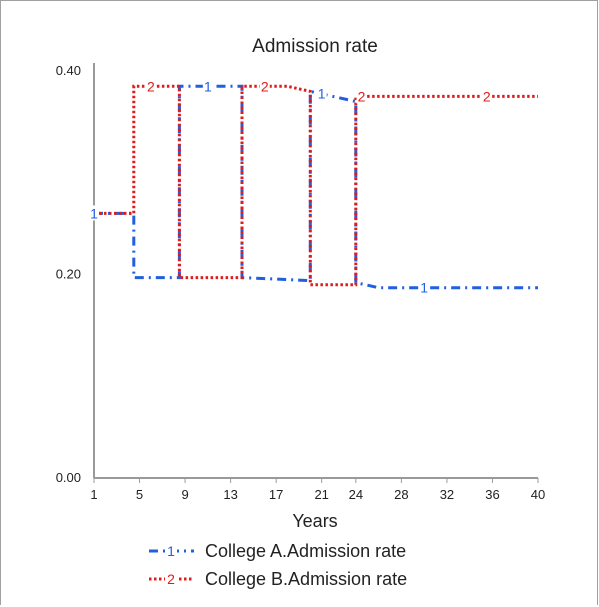 The image size is (599, 607). What do you see at coordinates (93, 494) in the screenshot?
I see `x-tick-label: 1` at bounding box center [93, 494].